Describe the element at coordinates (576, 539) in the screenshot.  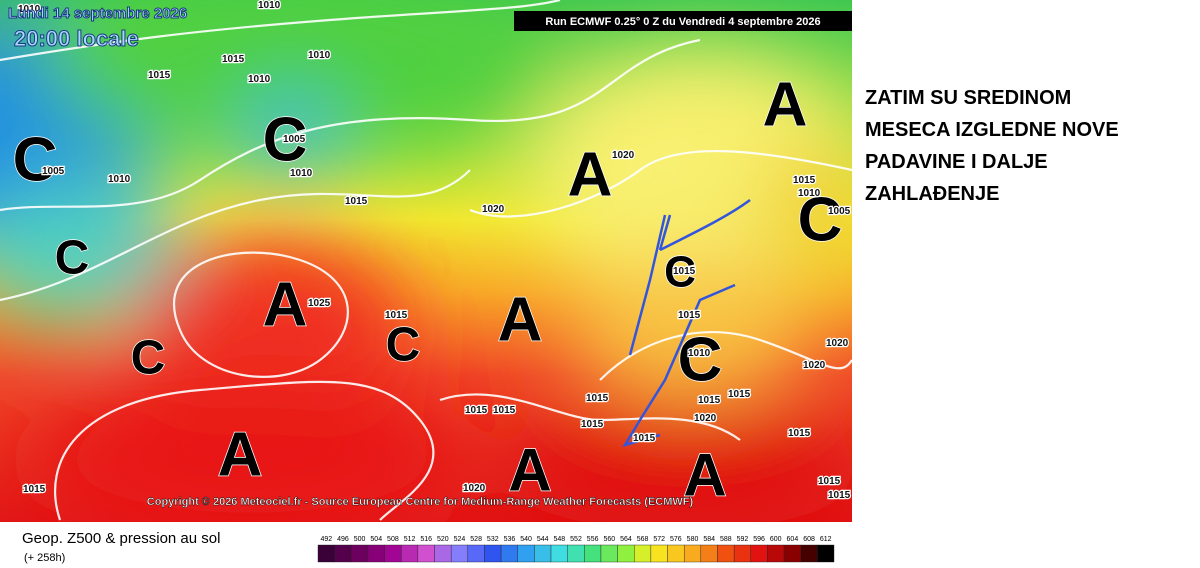
I see `scale-label: 552` at that location.